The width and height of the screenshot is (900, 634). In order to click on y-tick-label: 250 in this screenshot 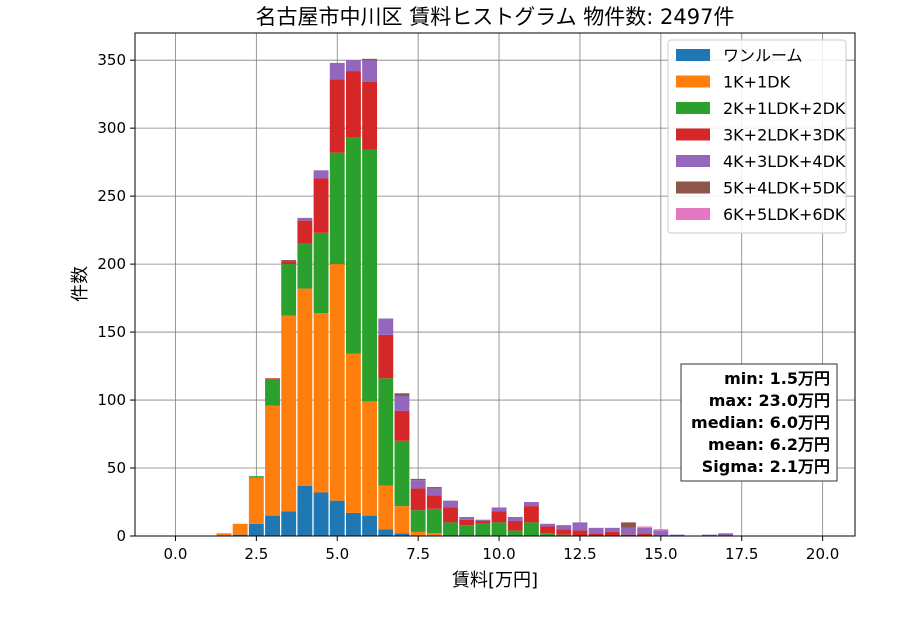, I will do `click(111, 196)`.